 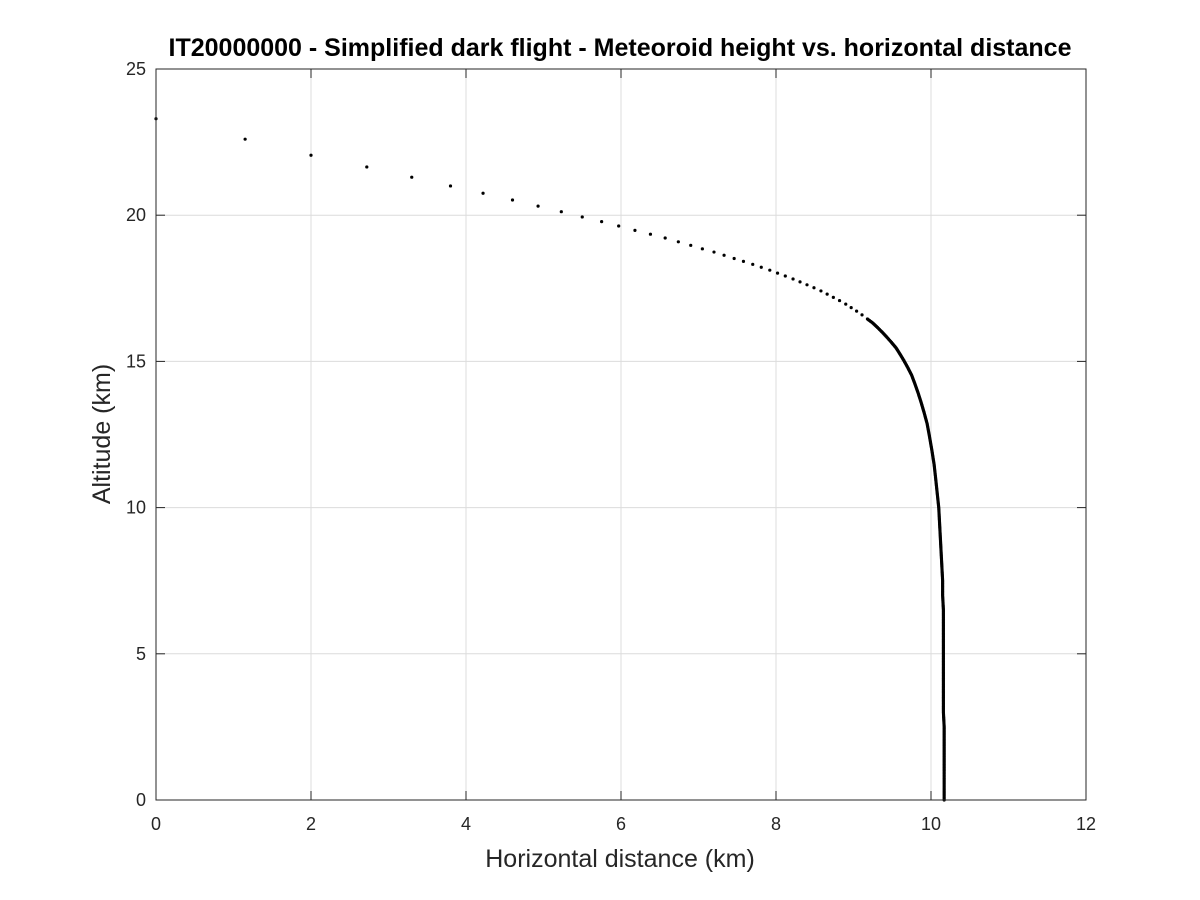 I want to click on x-tick-label: 0, so click(x=156, y=824).